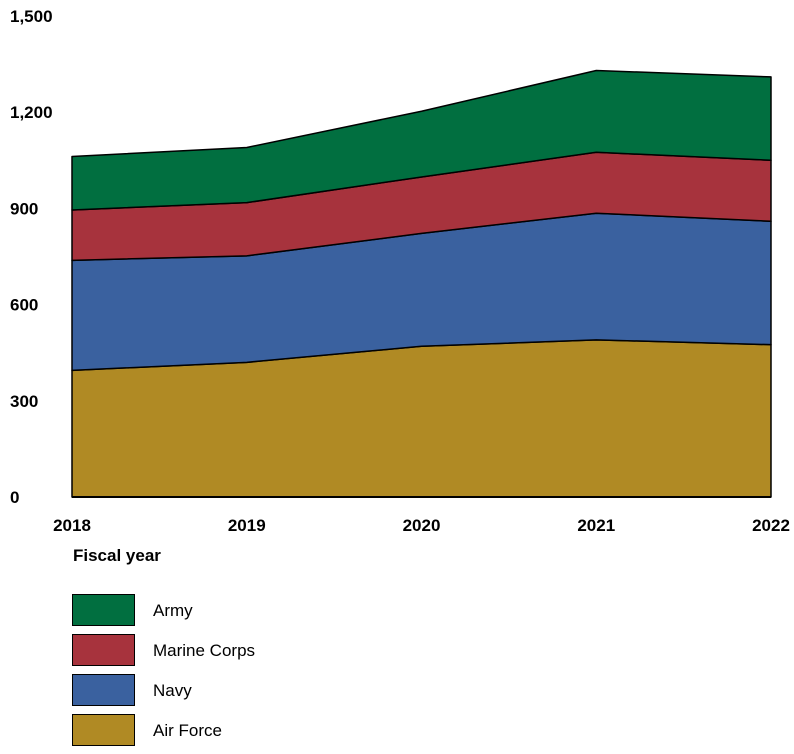 The height and width of the screenshot is (754, 794). I want to click on legend-label-marine-corps: Marine Corps, so click(204, 650).